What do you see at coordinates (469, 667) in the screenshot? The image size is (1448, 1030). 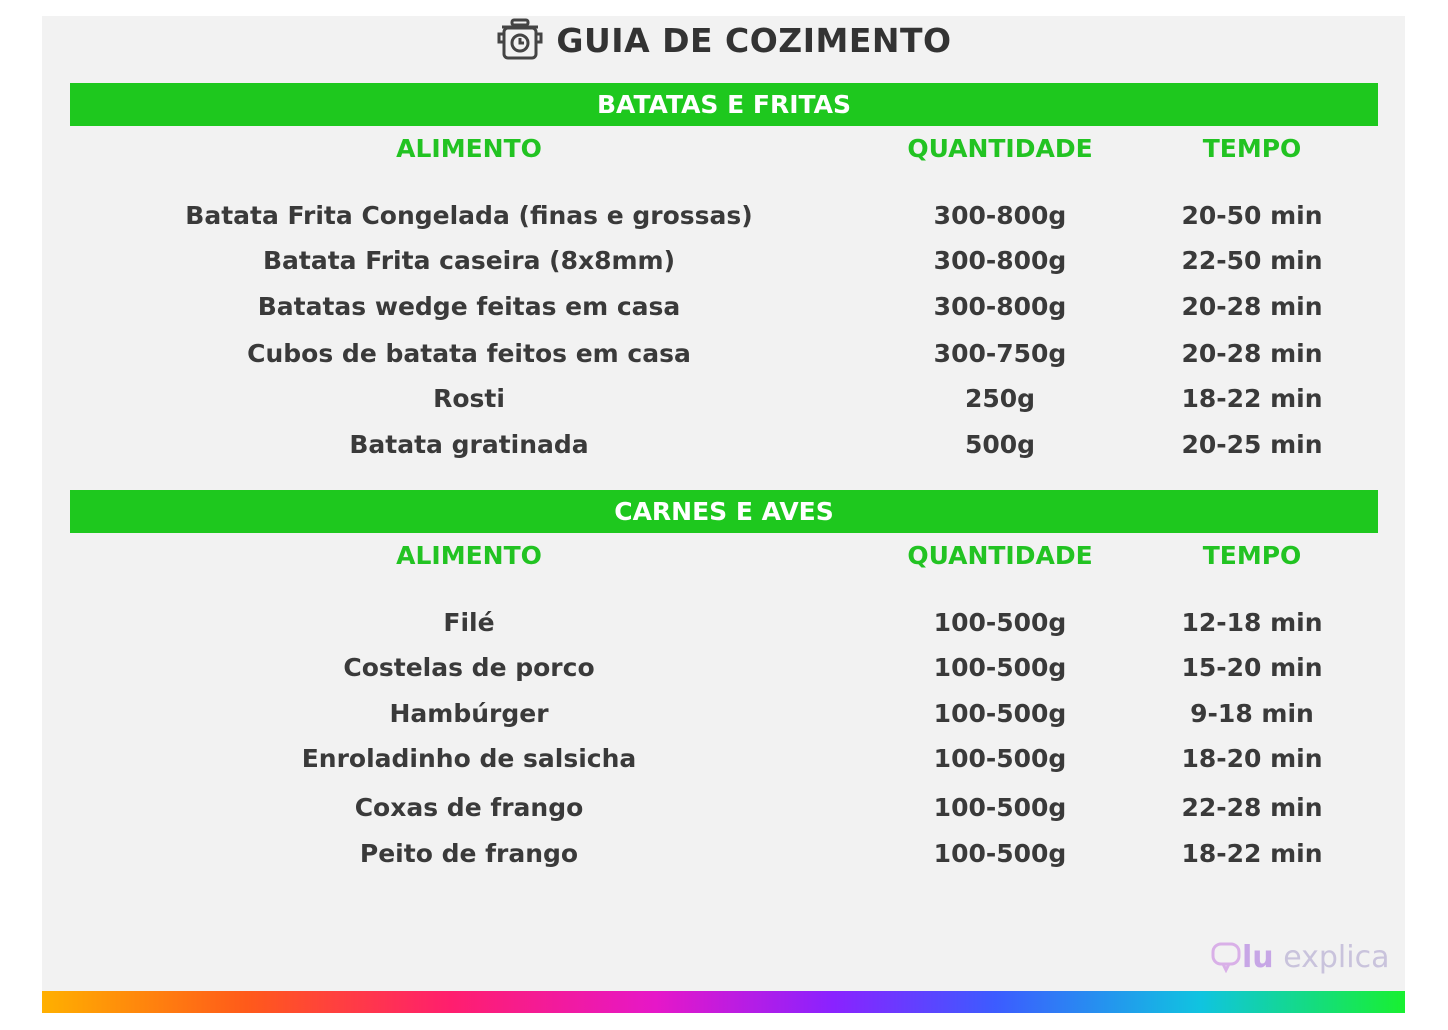 I see `table-cell: Costelas de porco` at bounding box center [469, 667].